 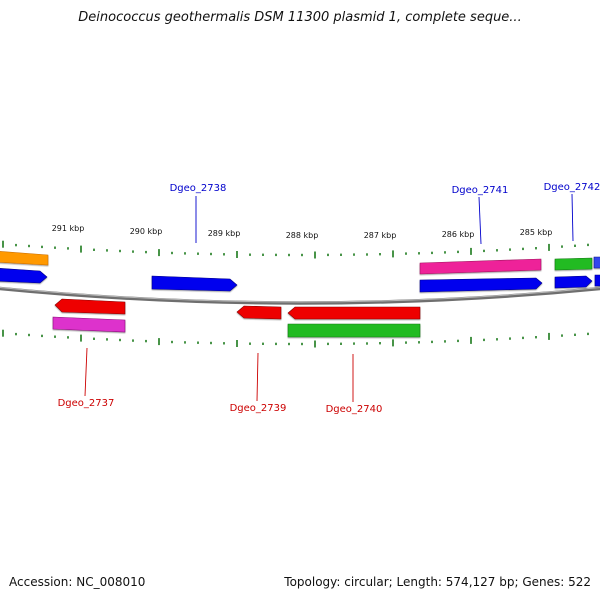 I want to click on accession-text: Accession: NC_008010, so click(x=77, y=582).